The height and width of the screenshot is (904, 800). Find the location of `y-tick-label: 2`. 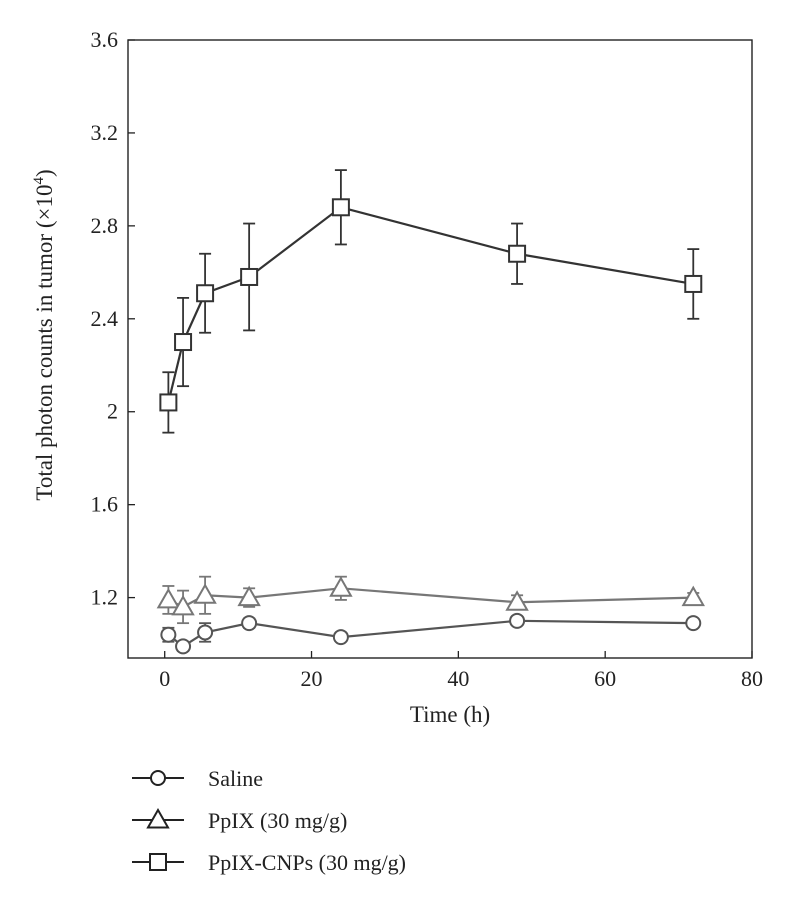

y-tick-label: 2 is located at coordinates (112, 411).